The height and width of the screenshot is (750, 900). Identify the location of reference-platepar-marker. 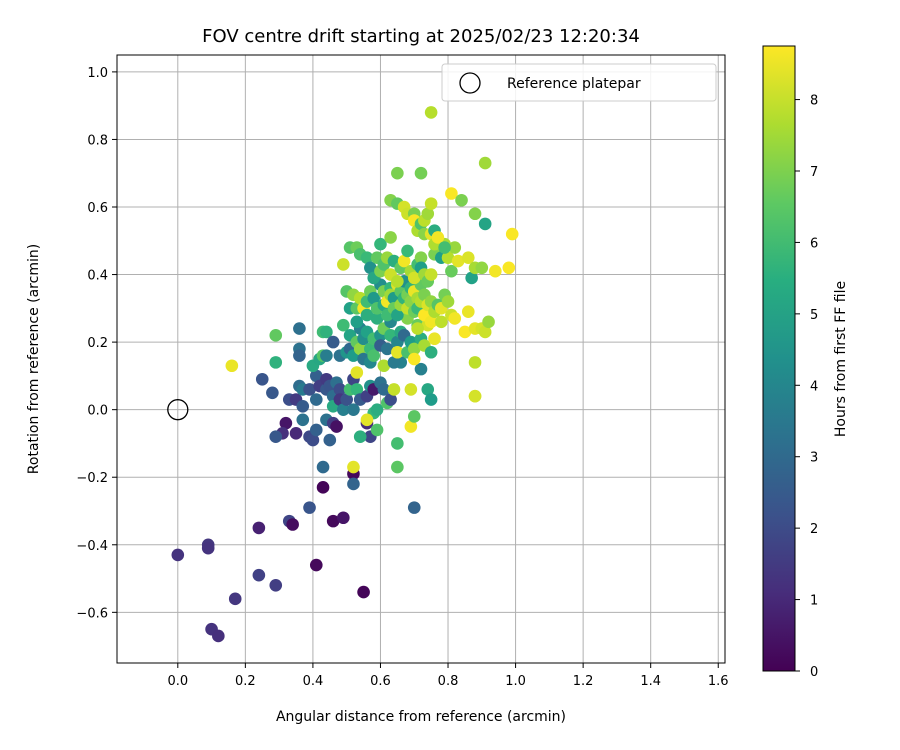
(178, 410).